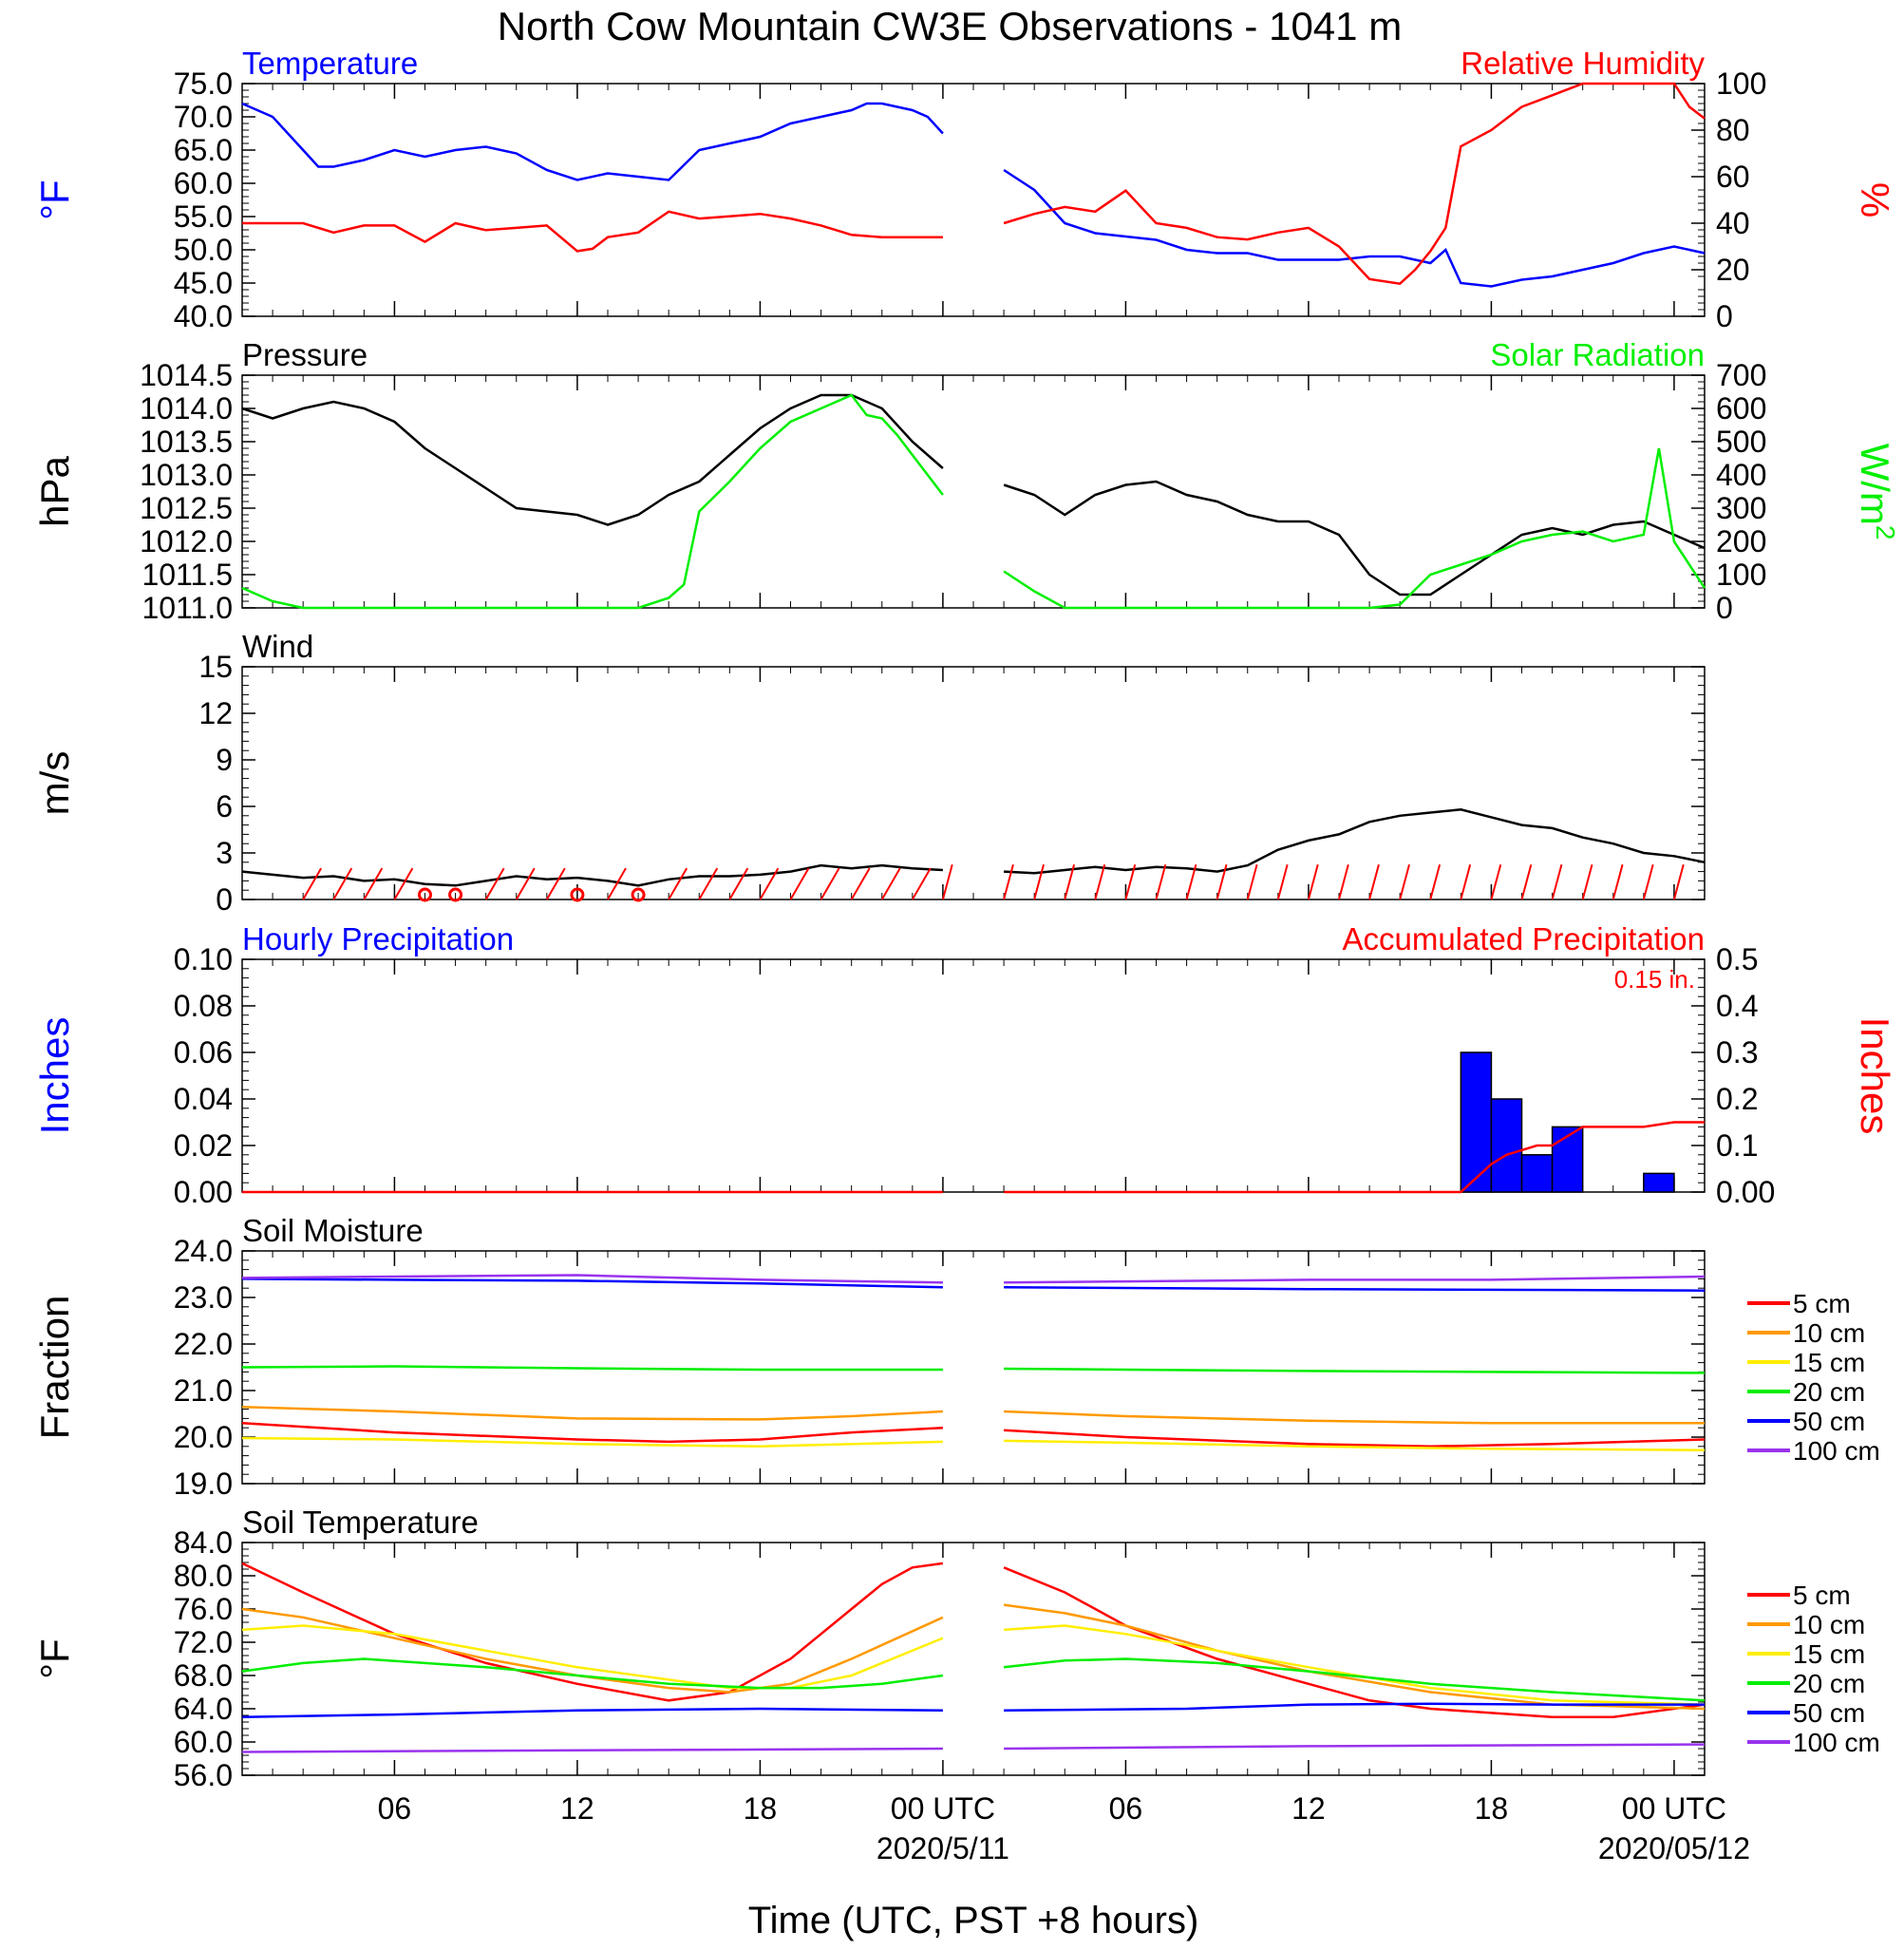 The image size is (1904, 1950). I want to click on x-date-label: 2020/05/12, so click(1674, 1848).